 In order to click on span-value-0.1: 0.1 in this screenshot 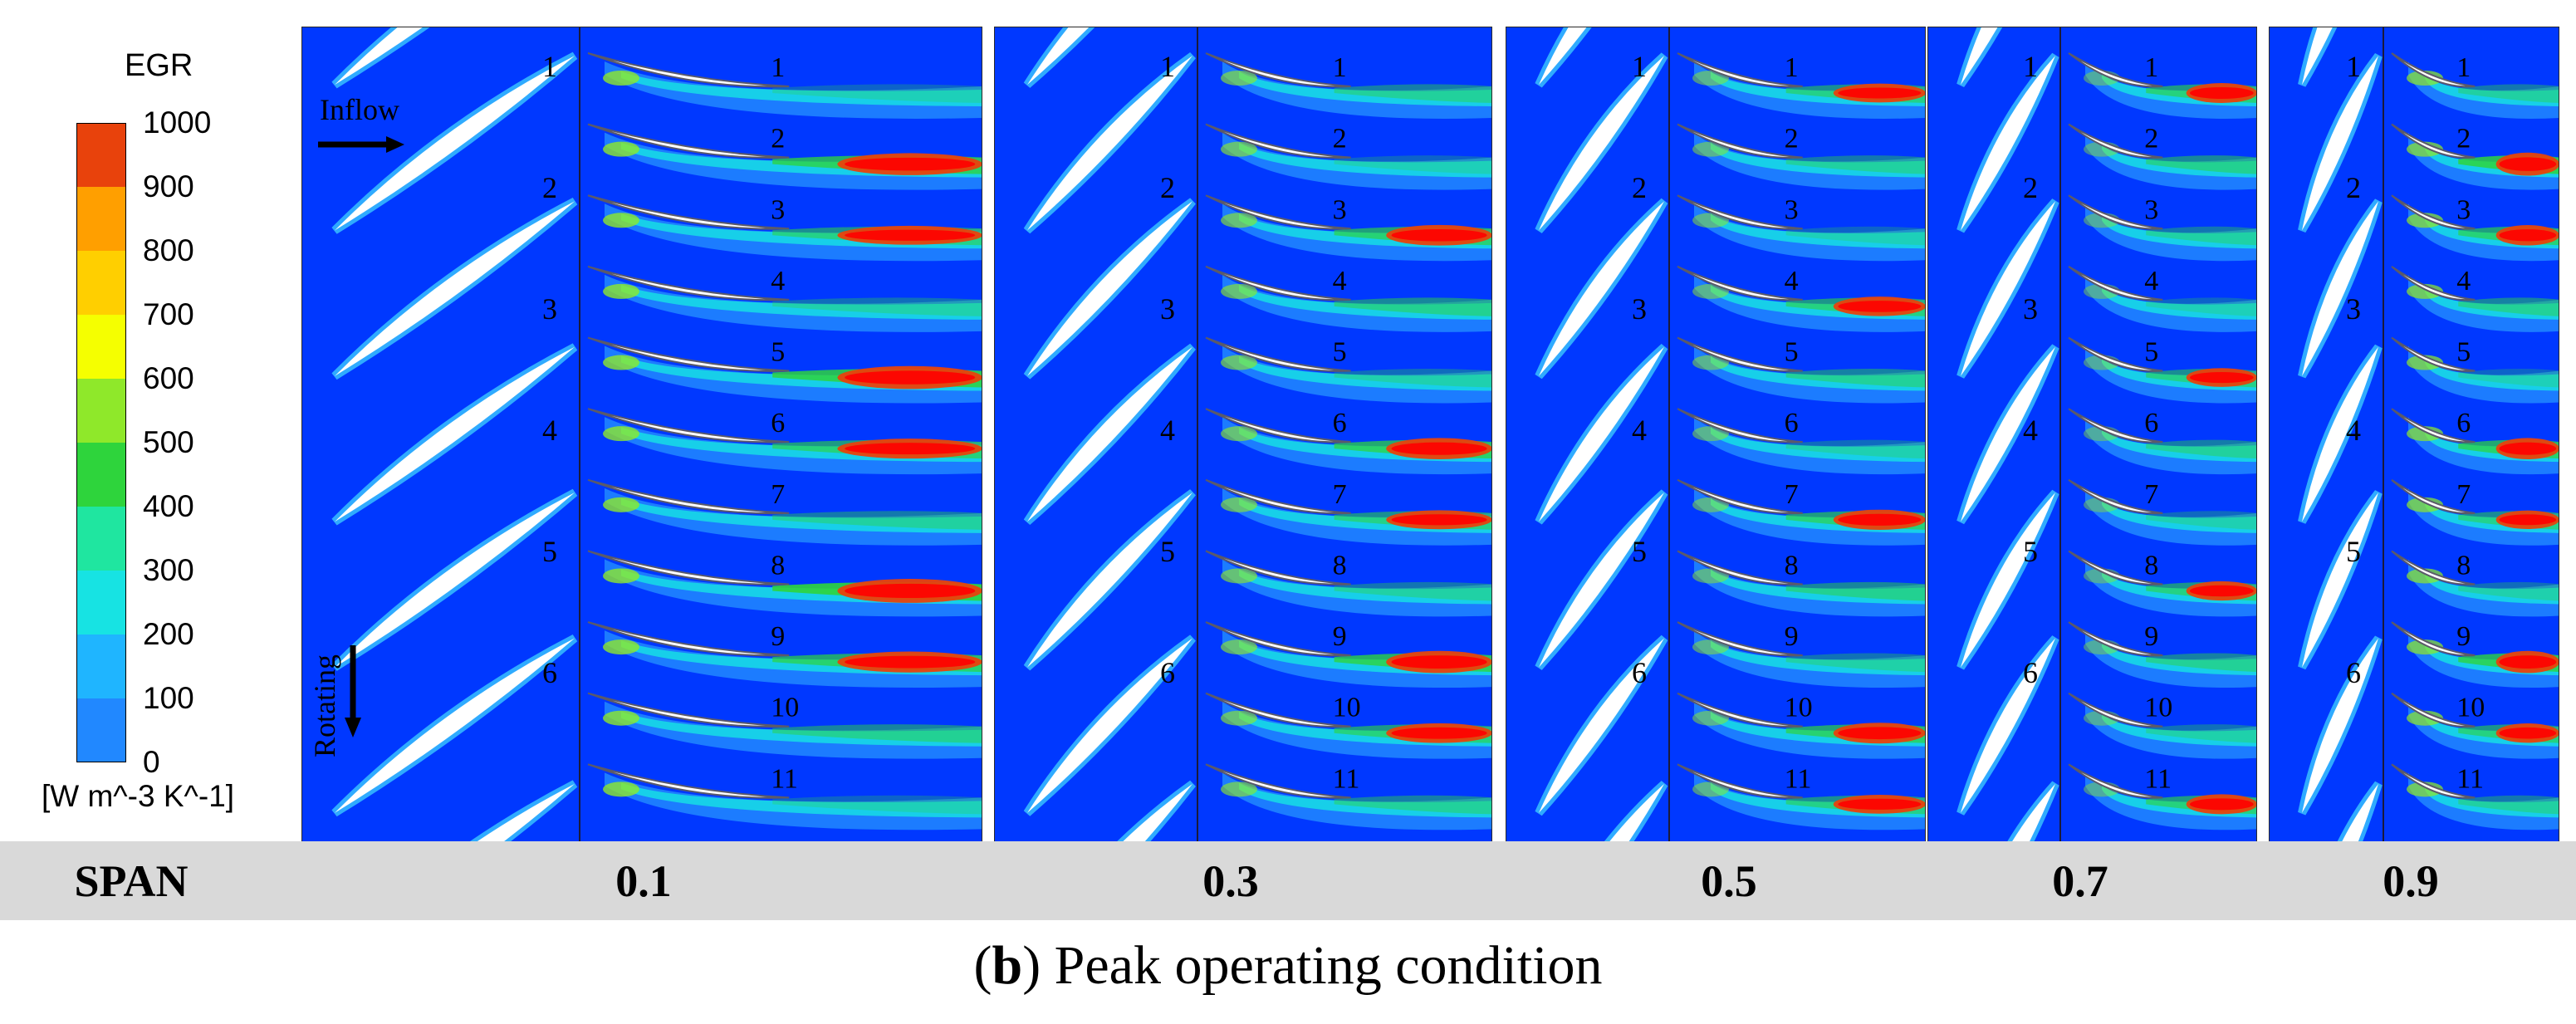, I will do `click(644, 880)`.